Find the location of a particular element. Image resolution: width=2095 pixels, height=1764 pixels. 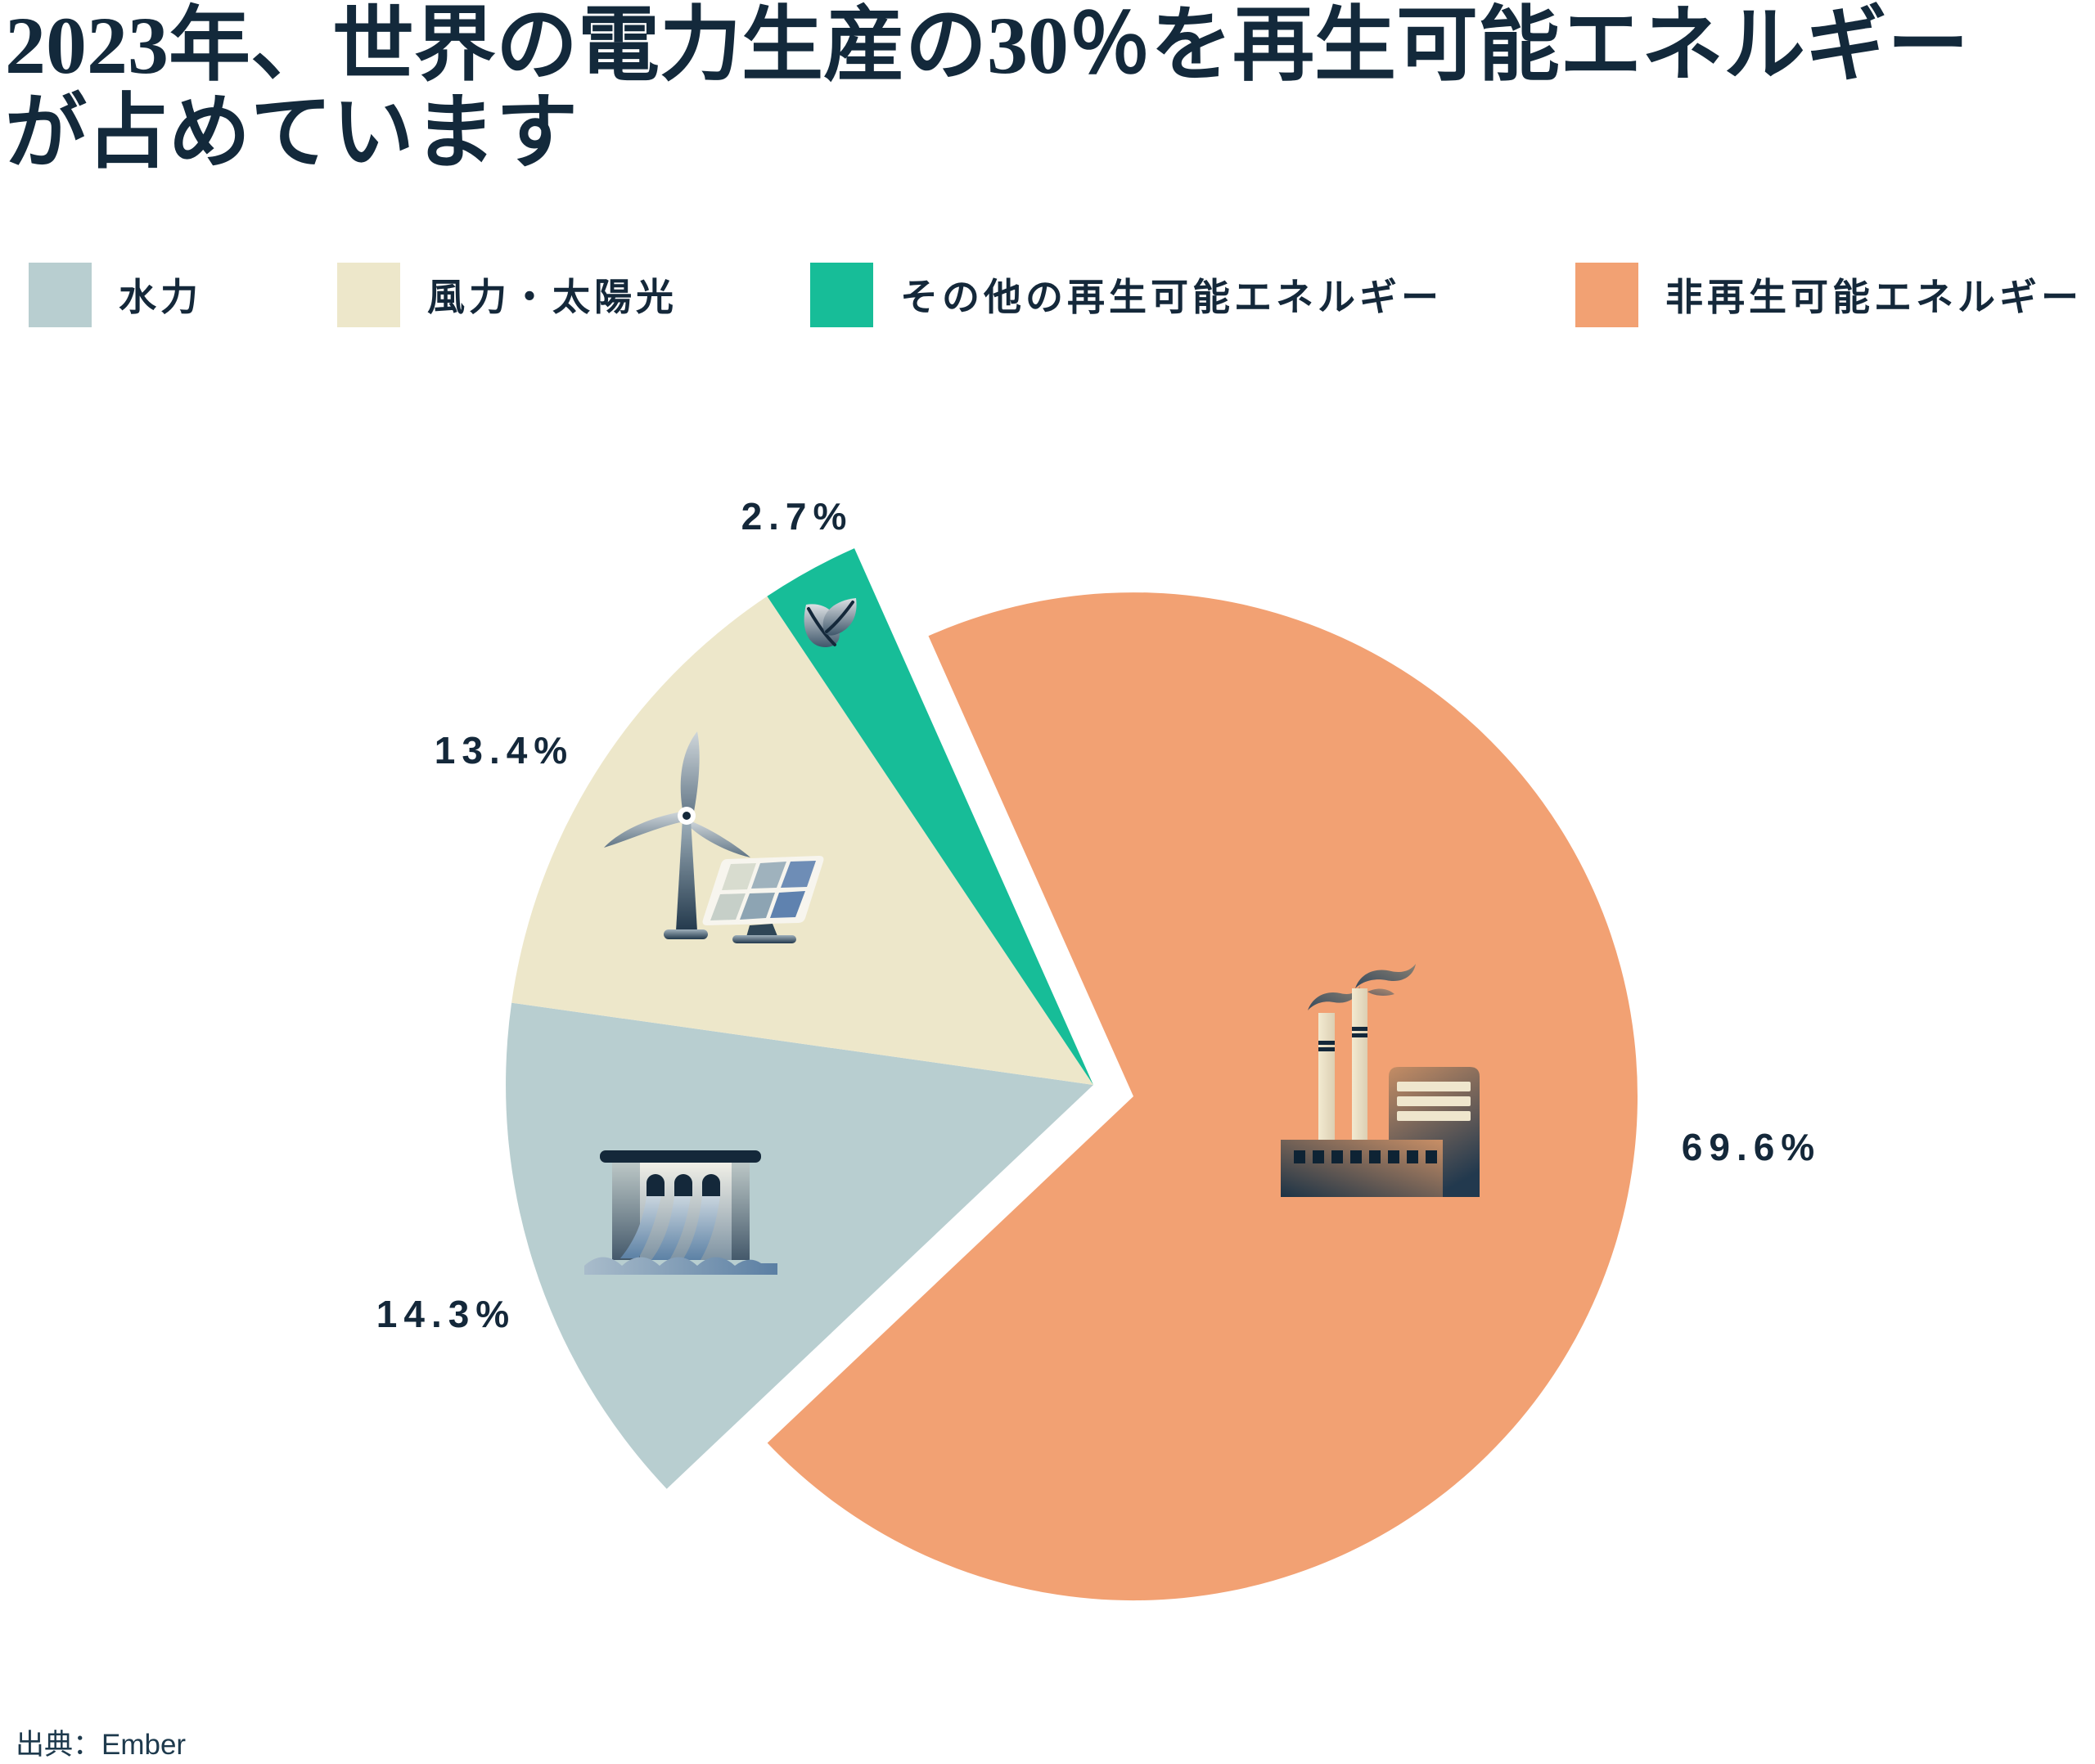

legend-label-wind-solar: 風力・太陽光 is located at coordinates (552, 297).